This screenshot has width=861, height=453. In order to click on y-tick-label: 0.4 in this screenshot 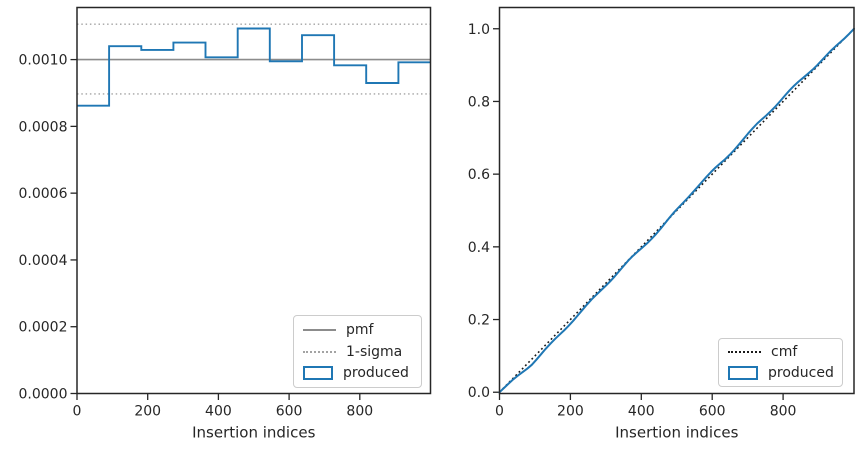, I will do `click(479, 248)`.